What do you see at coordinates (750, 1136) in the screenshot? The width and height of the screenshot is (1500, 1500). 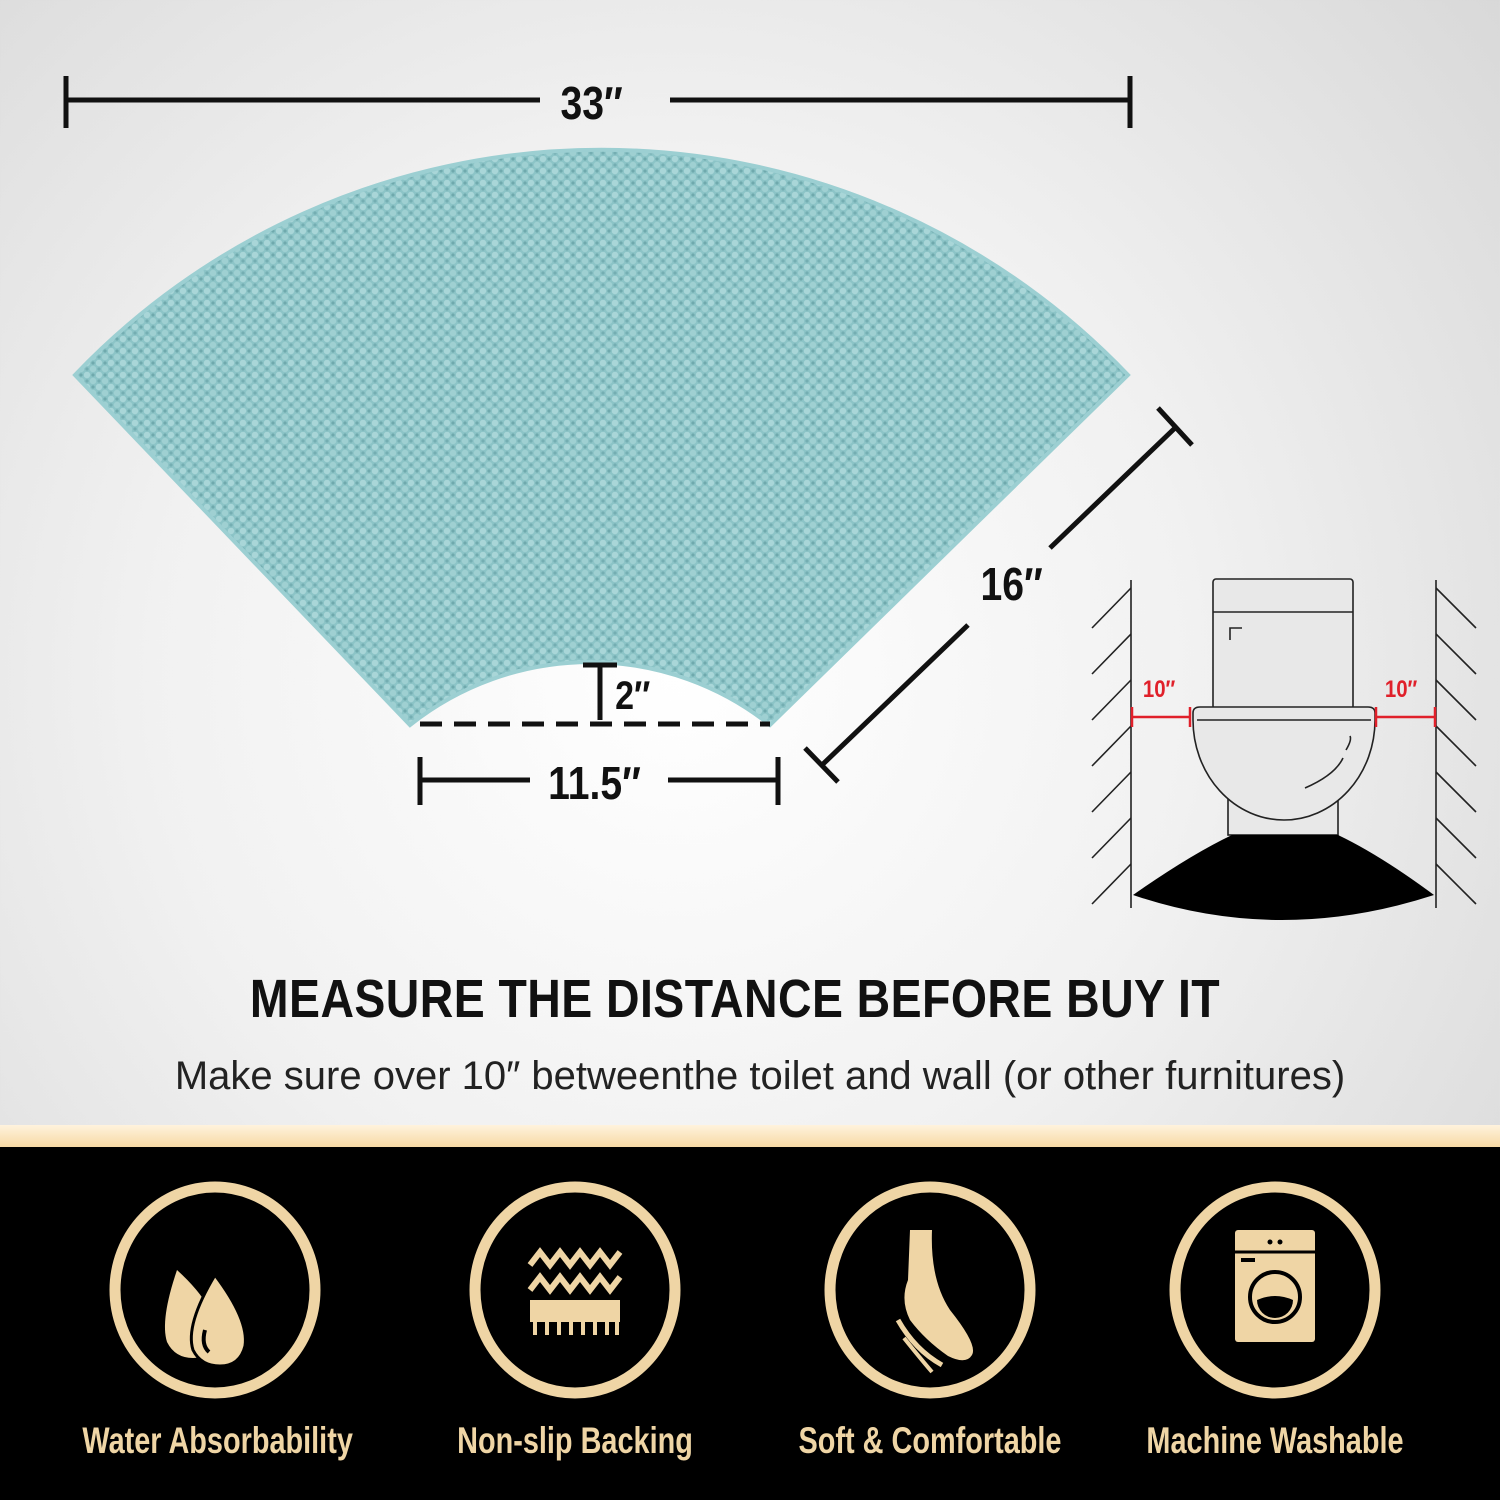 I see `gold-divider` at bounding box center [750, 1136].